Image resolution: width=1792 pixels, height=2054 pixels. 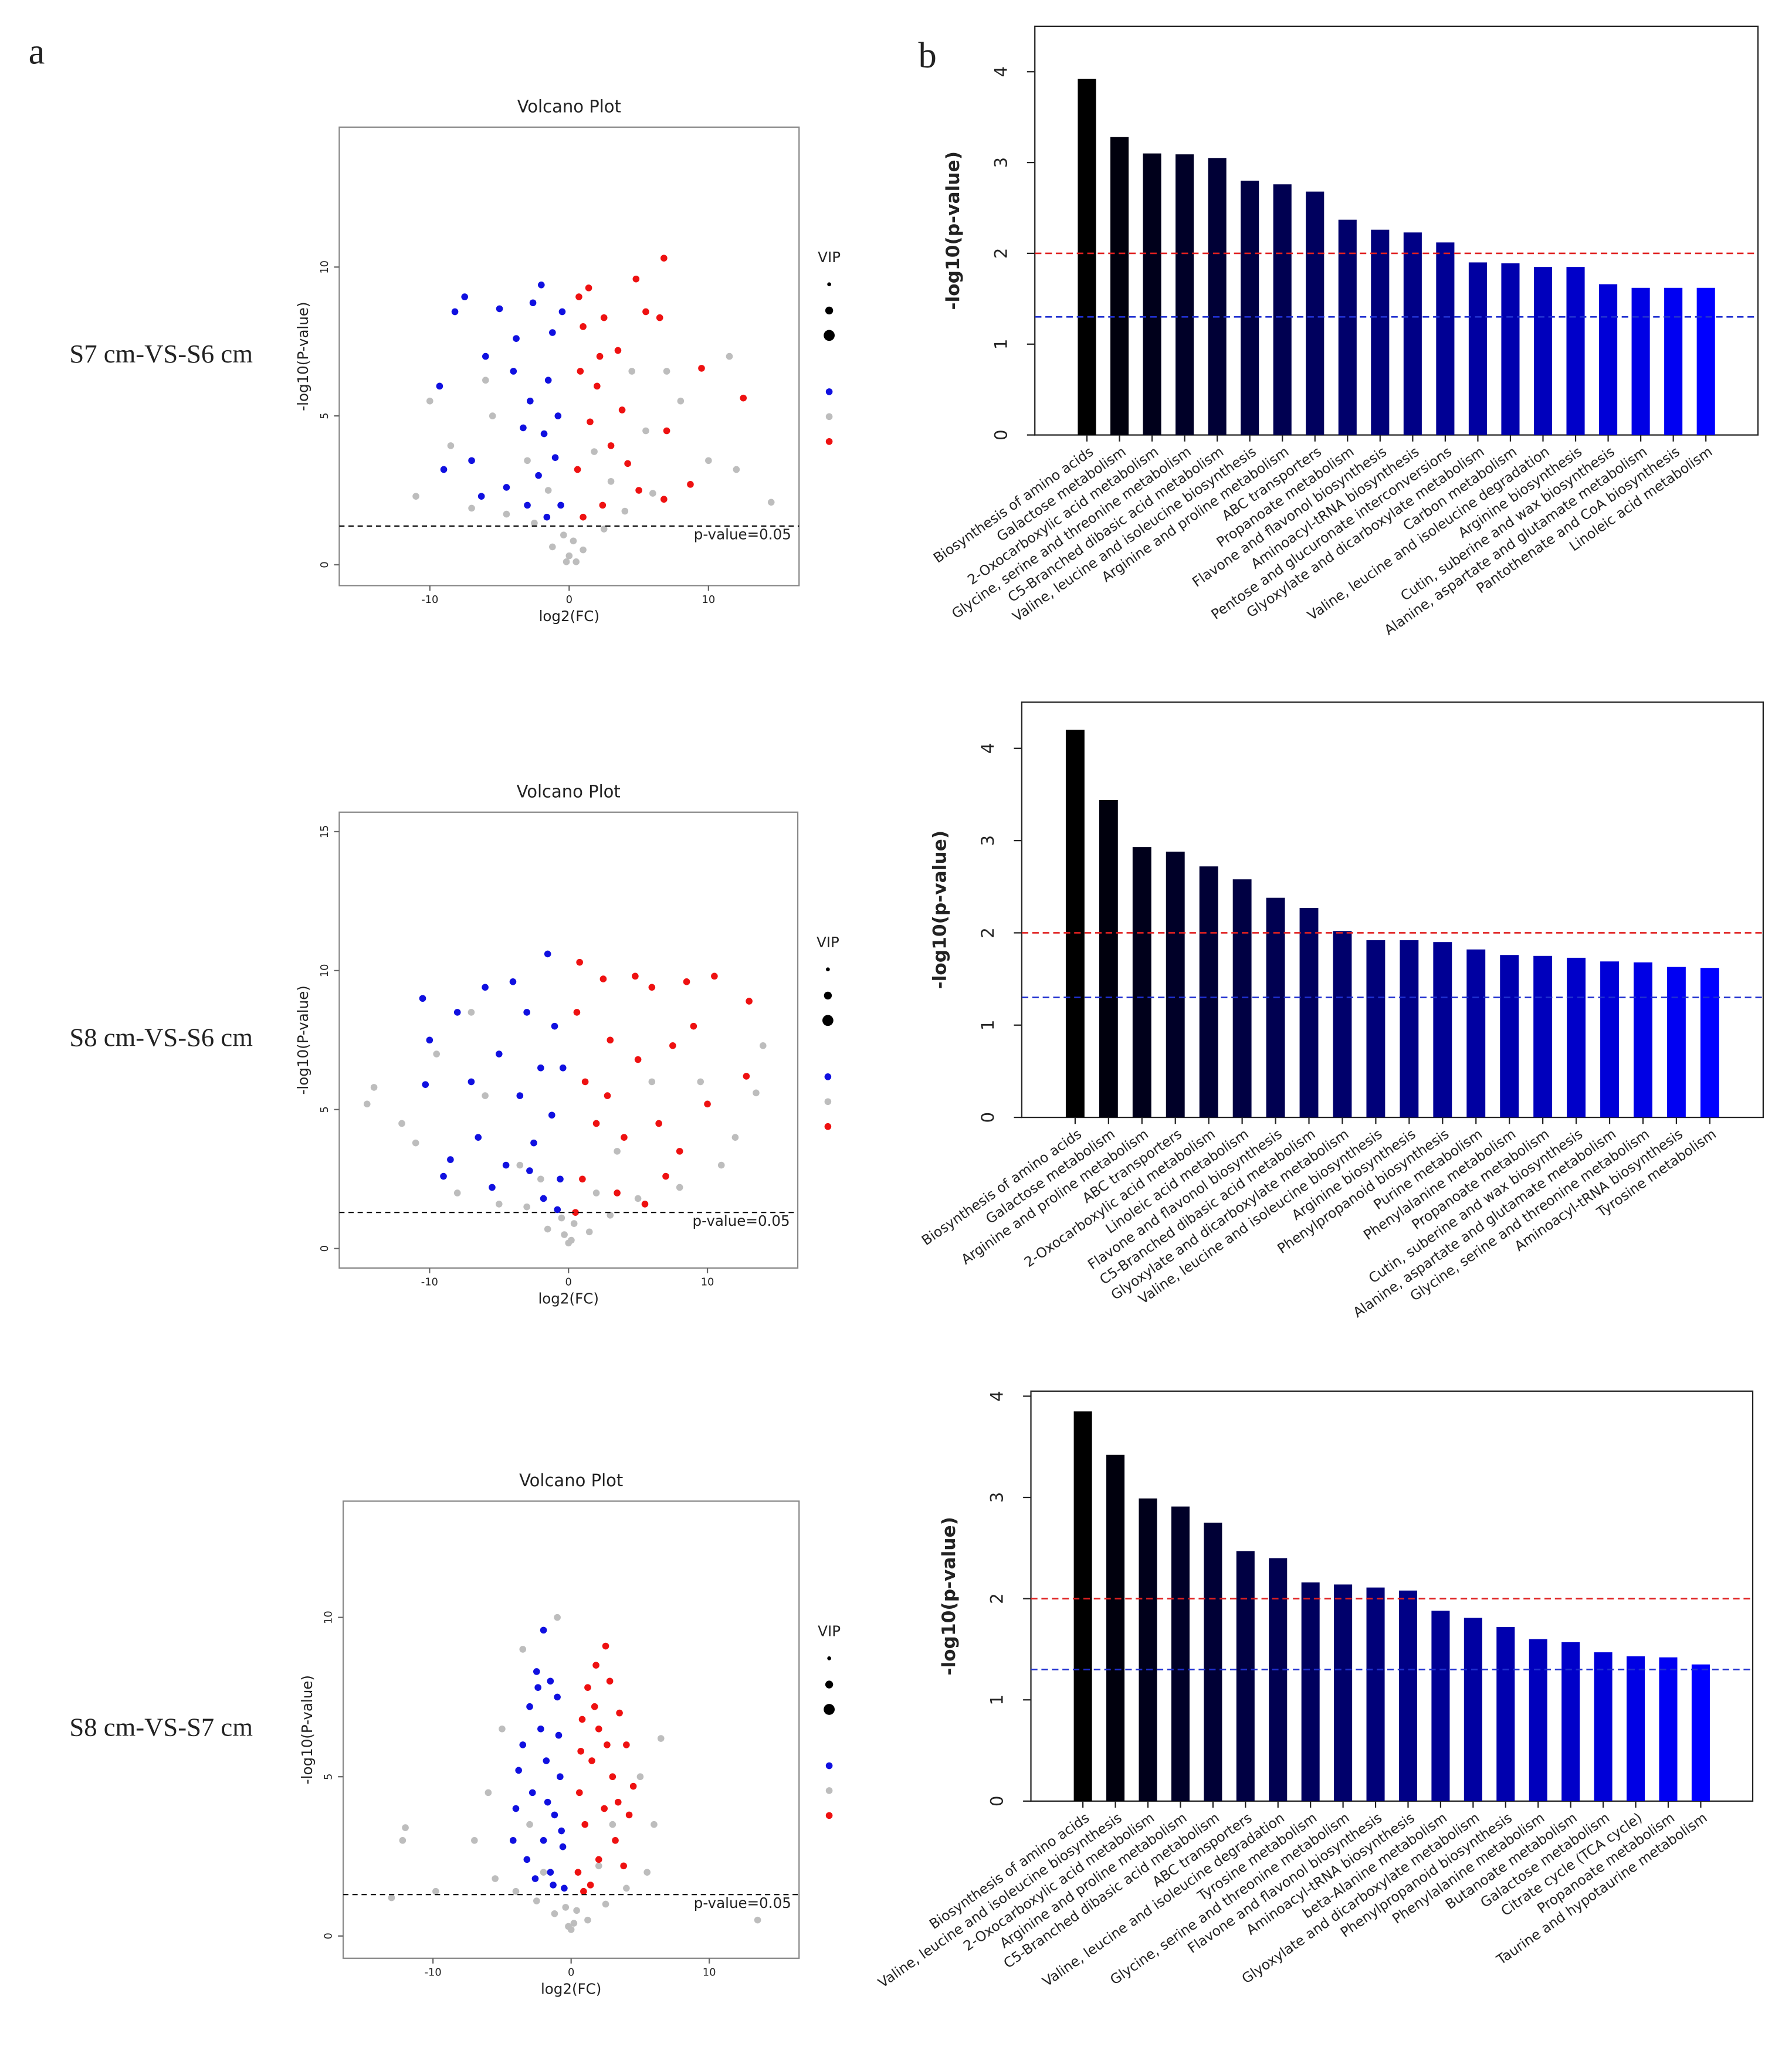 I want to click on row-label: S8 cm-VS-S7 cm, so click(x=161, y=1726).